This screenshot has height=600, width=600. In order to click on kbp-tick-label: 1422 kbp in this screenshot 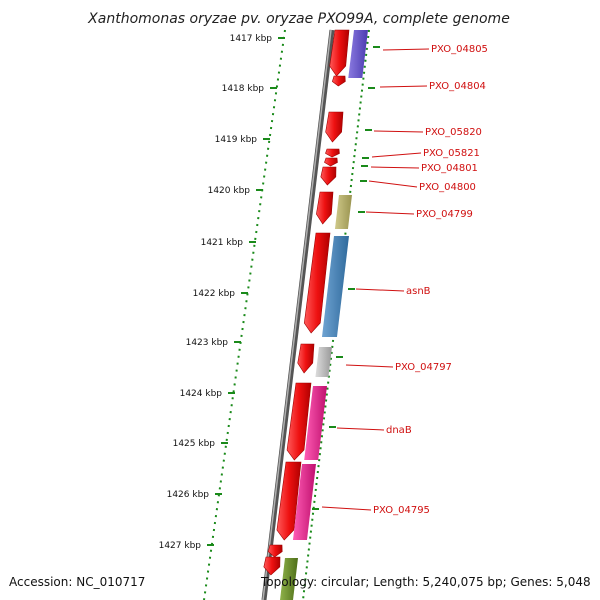, I will do `click(214, 294)`.